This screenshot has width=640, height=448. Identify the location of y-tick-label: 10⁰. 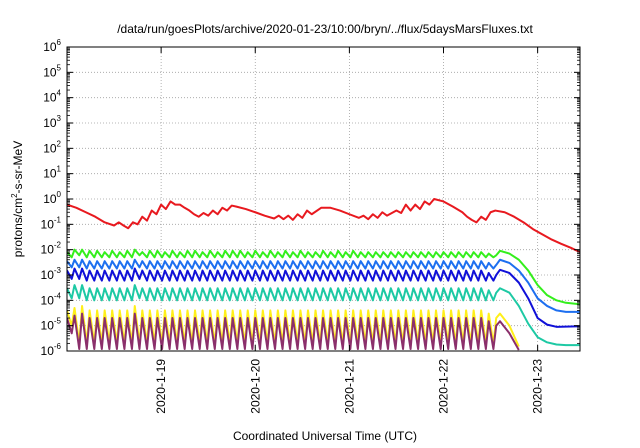
(52, 198).